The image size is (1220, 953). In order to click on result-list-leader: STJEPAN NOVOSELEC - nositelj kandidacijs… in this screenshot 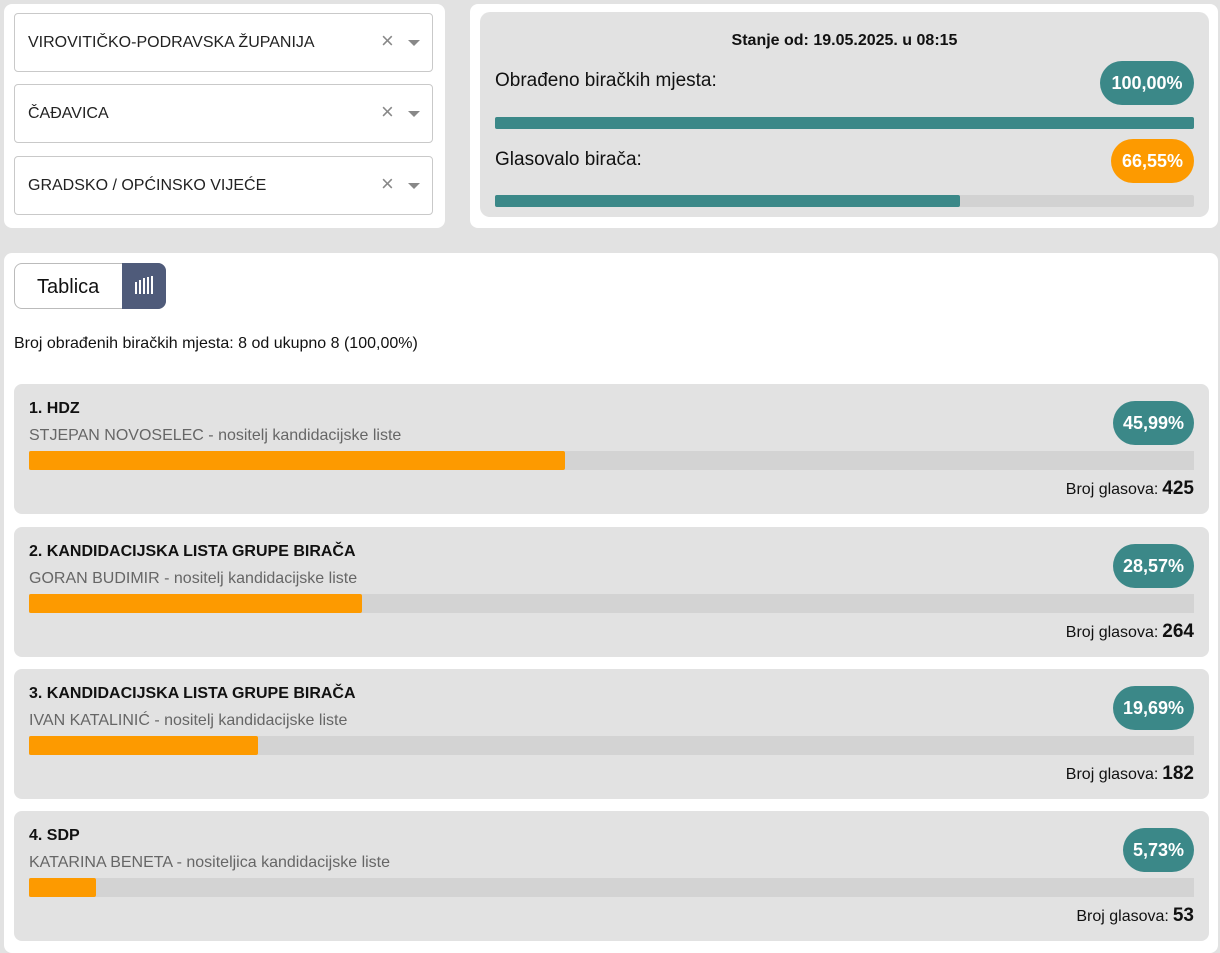, I will do `click(215, 435)`.